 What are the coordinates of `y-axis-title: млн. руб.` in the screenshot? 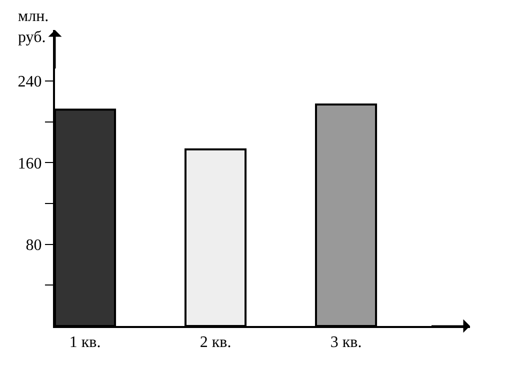 It's located at (33, 27).